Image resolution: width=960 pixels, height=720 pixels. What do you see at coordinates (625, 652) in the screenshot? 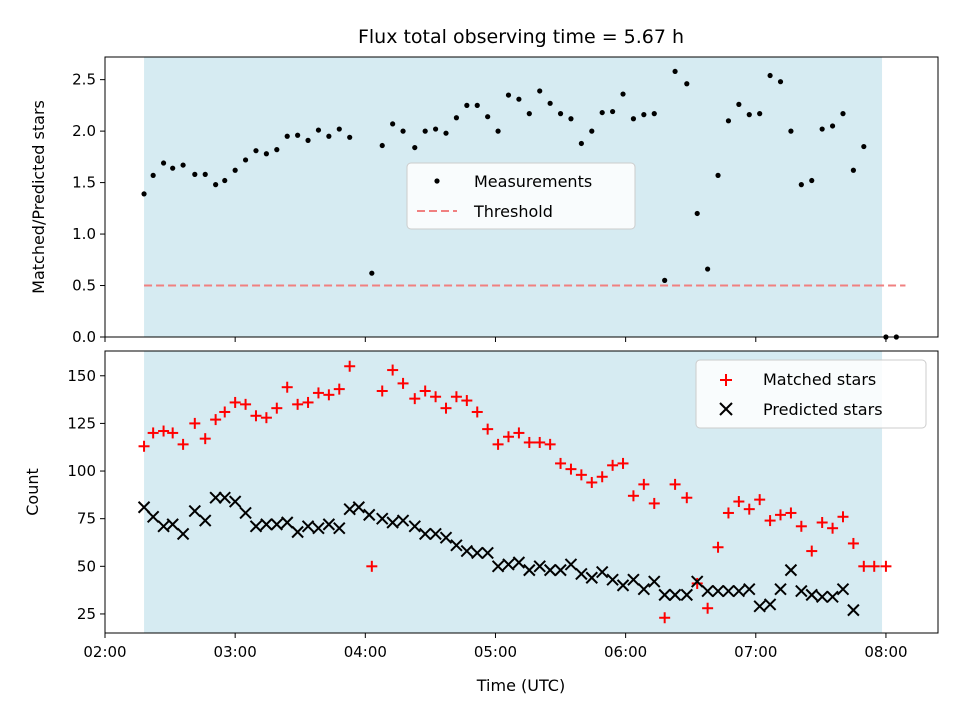
I see `x-tick-label-4: 06:00` at bounding box center [625, 652].